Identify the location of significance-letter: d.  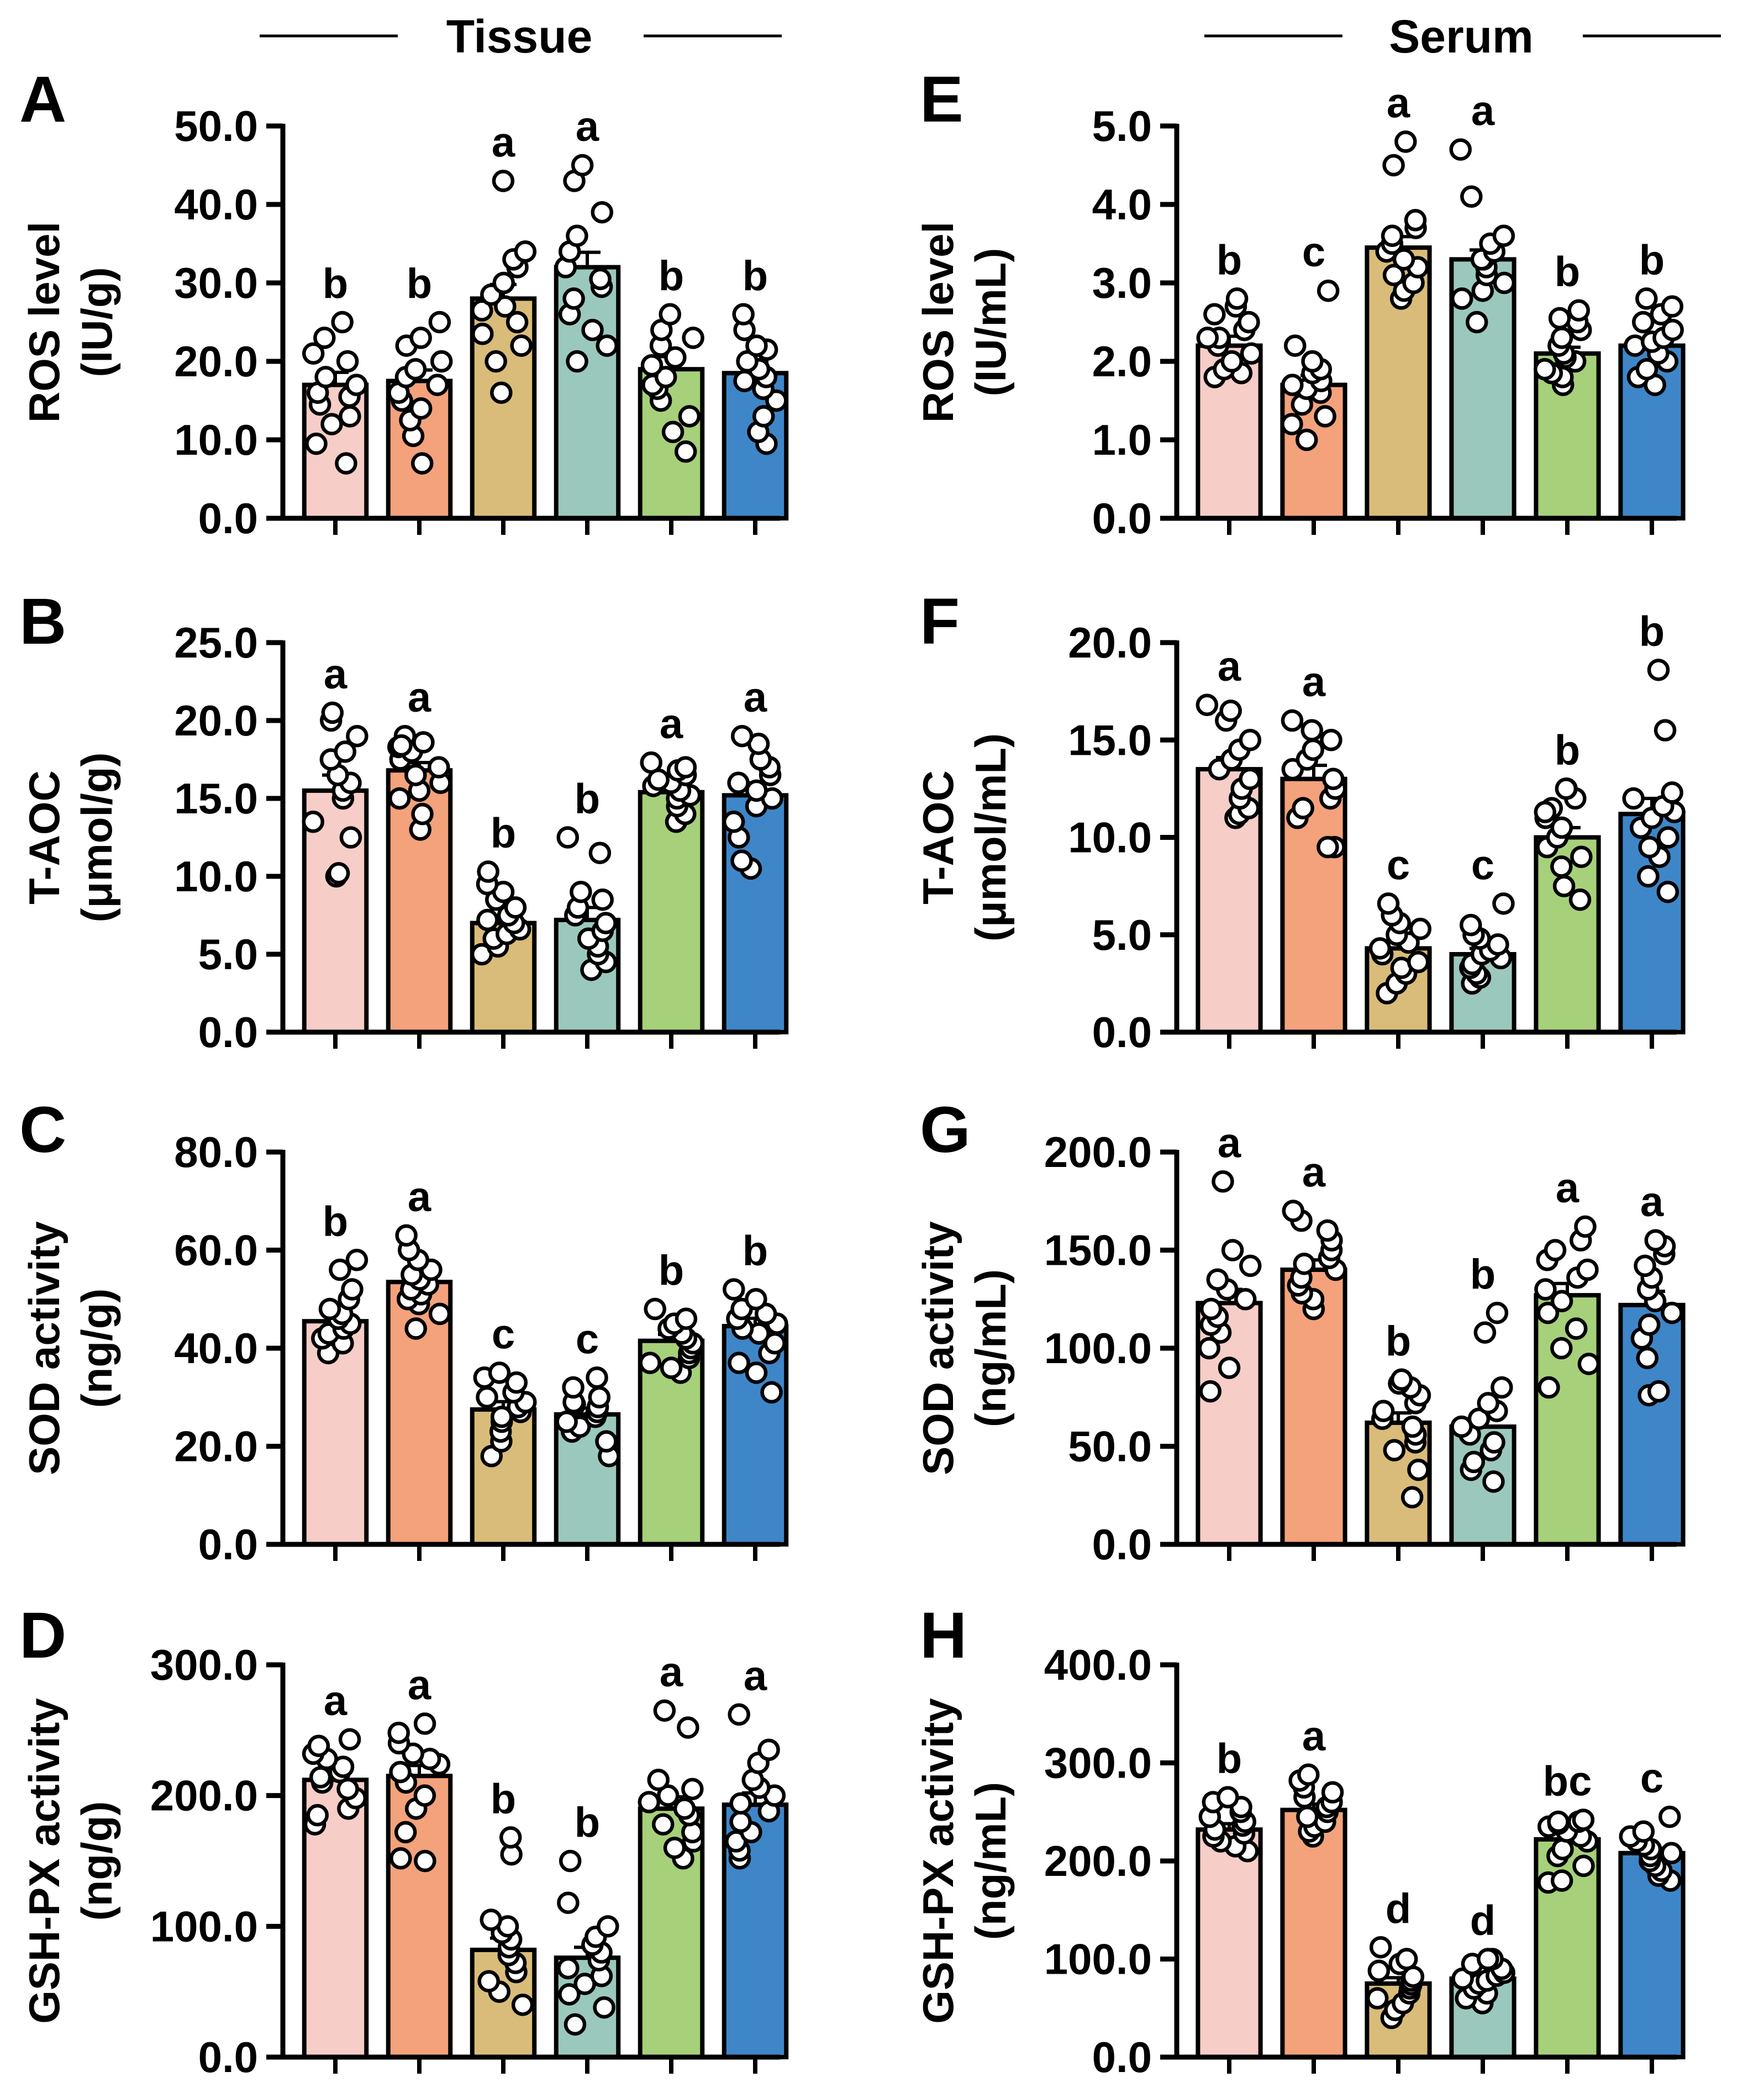
(1483, 1920).